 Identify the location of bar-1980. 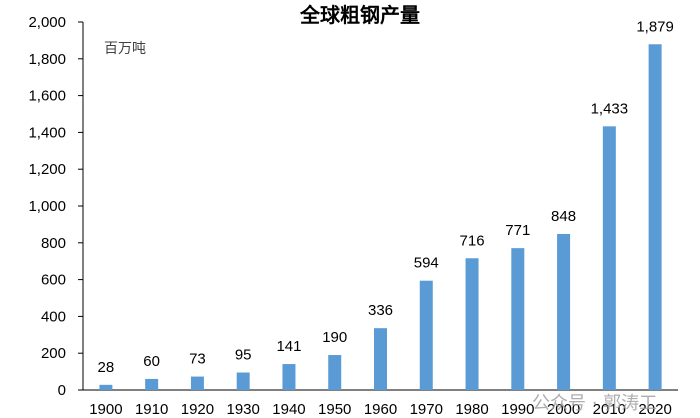
(472, 324).